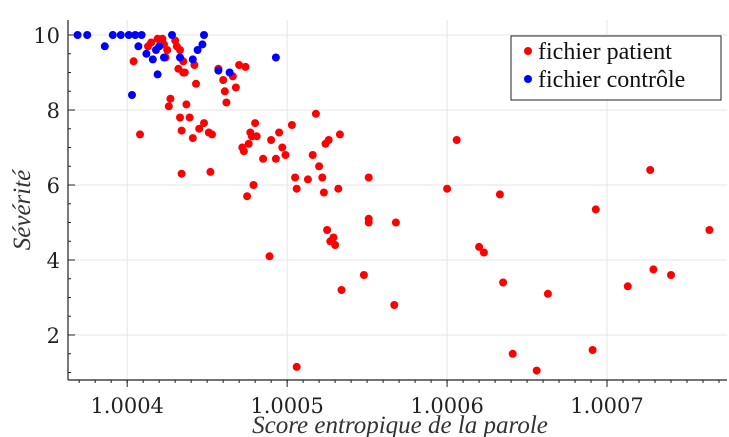 The image size is (729, 437). I want to click on x-tick-label: 1.0006, so click(446, 406).